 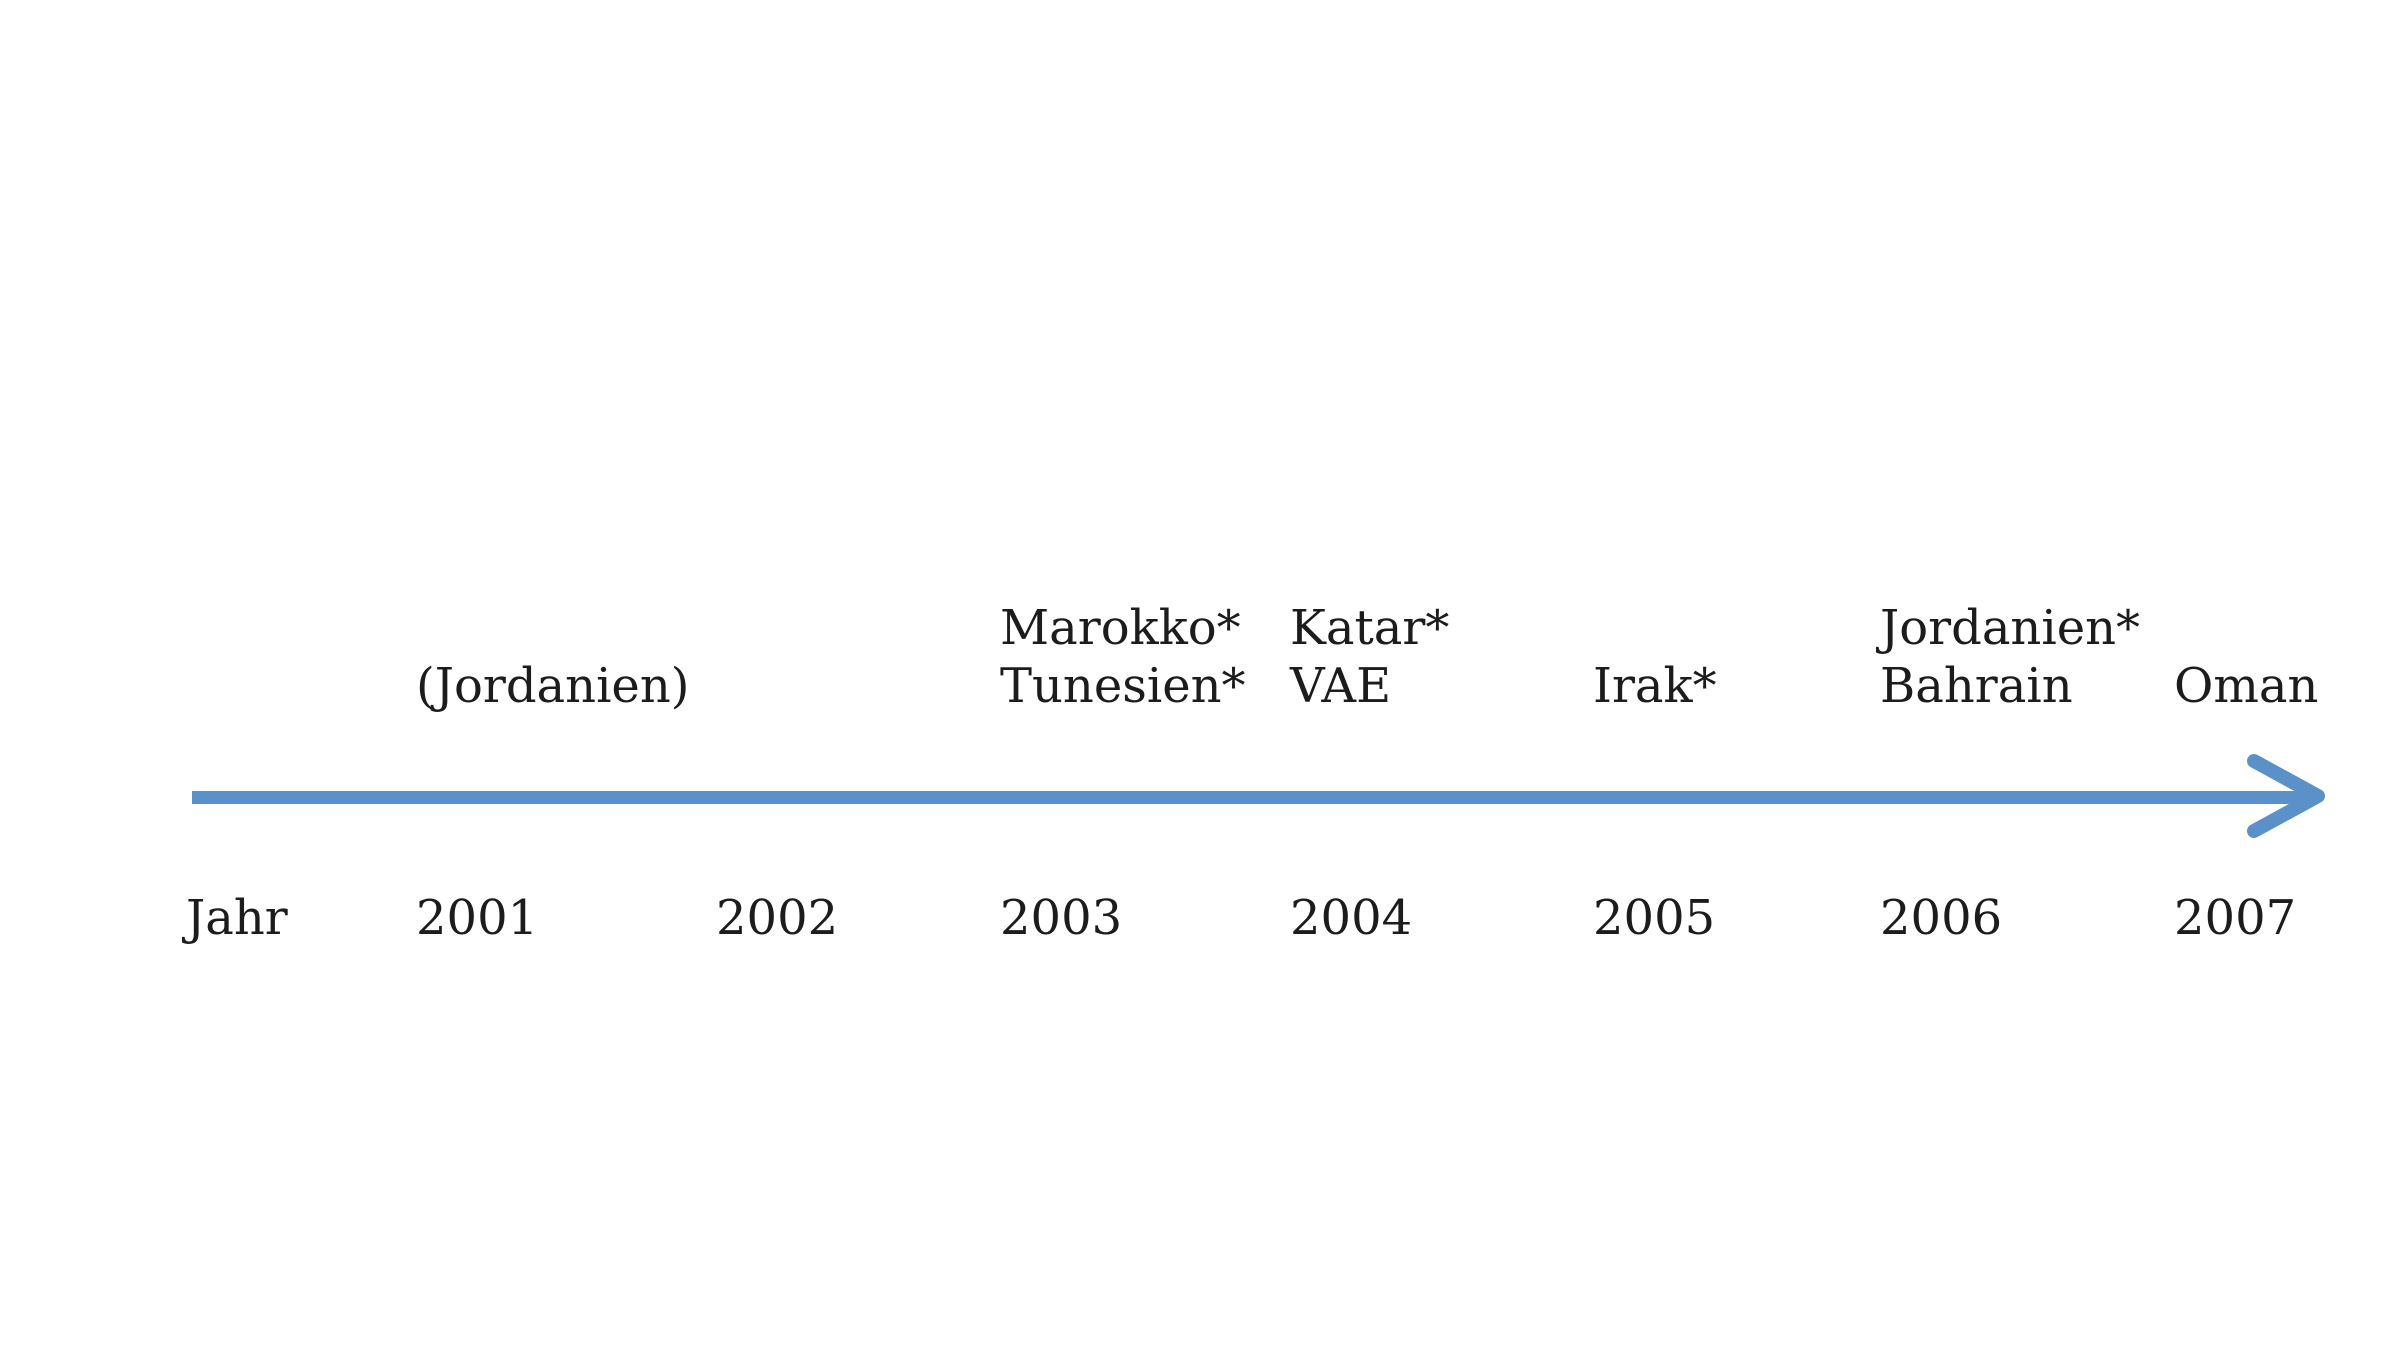 I want to click on event-label: (Jordanien), so click(x=553, y=686).